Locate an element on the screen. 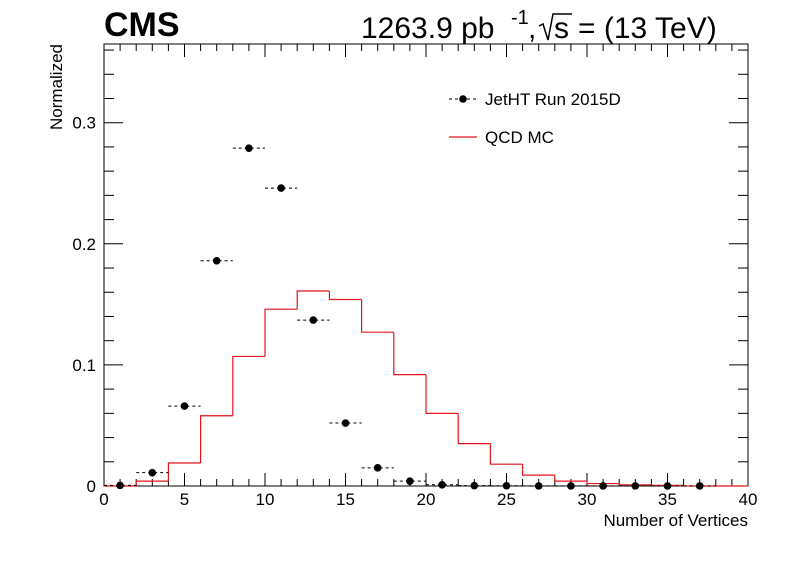 The width and height of the screenshot is (796, 572). x-axis-title: Number of Vertices is located at coordinates (675, 520).